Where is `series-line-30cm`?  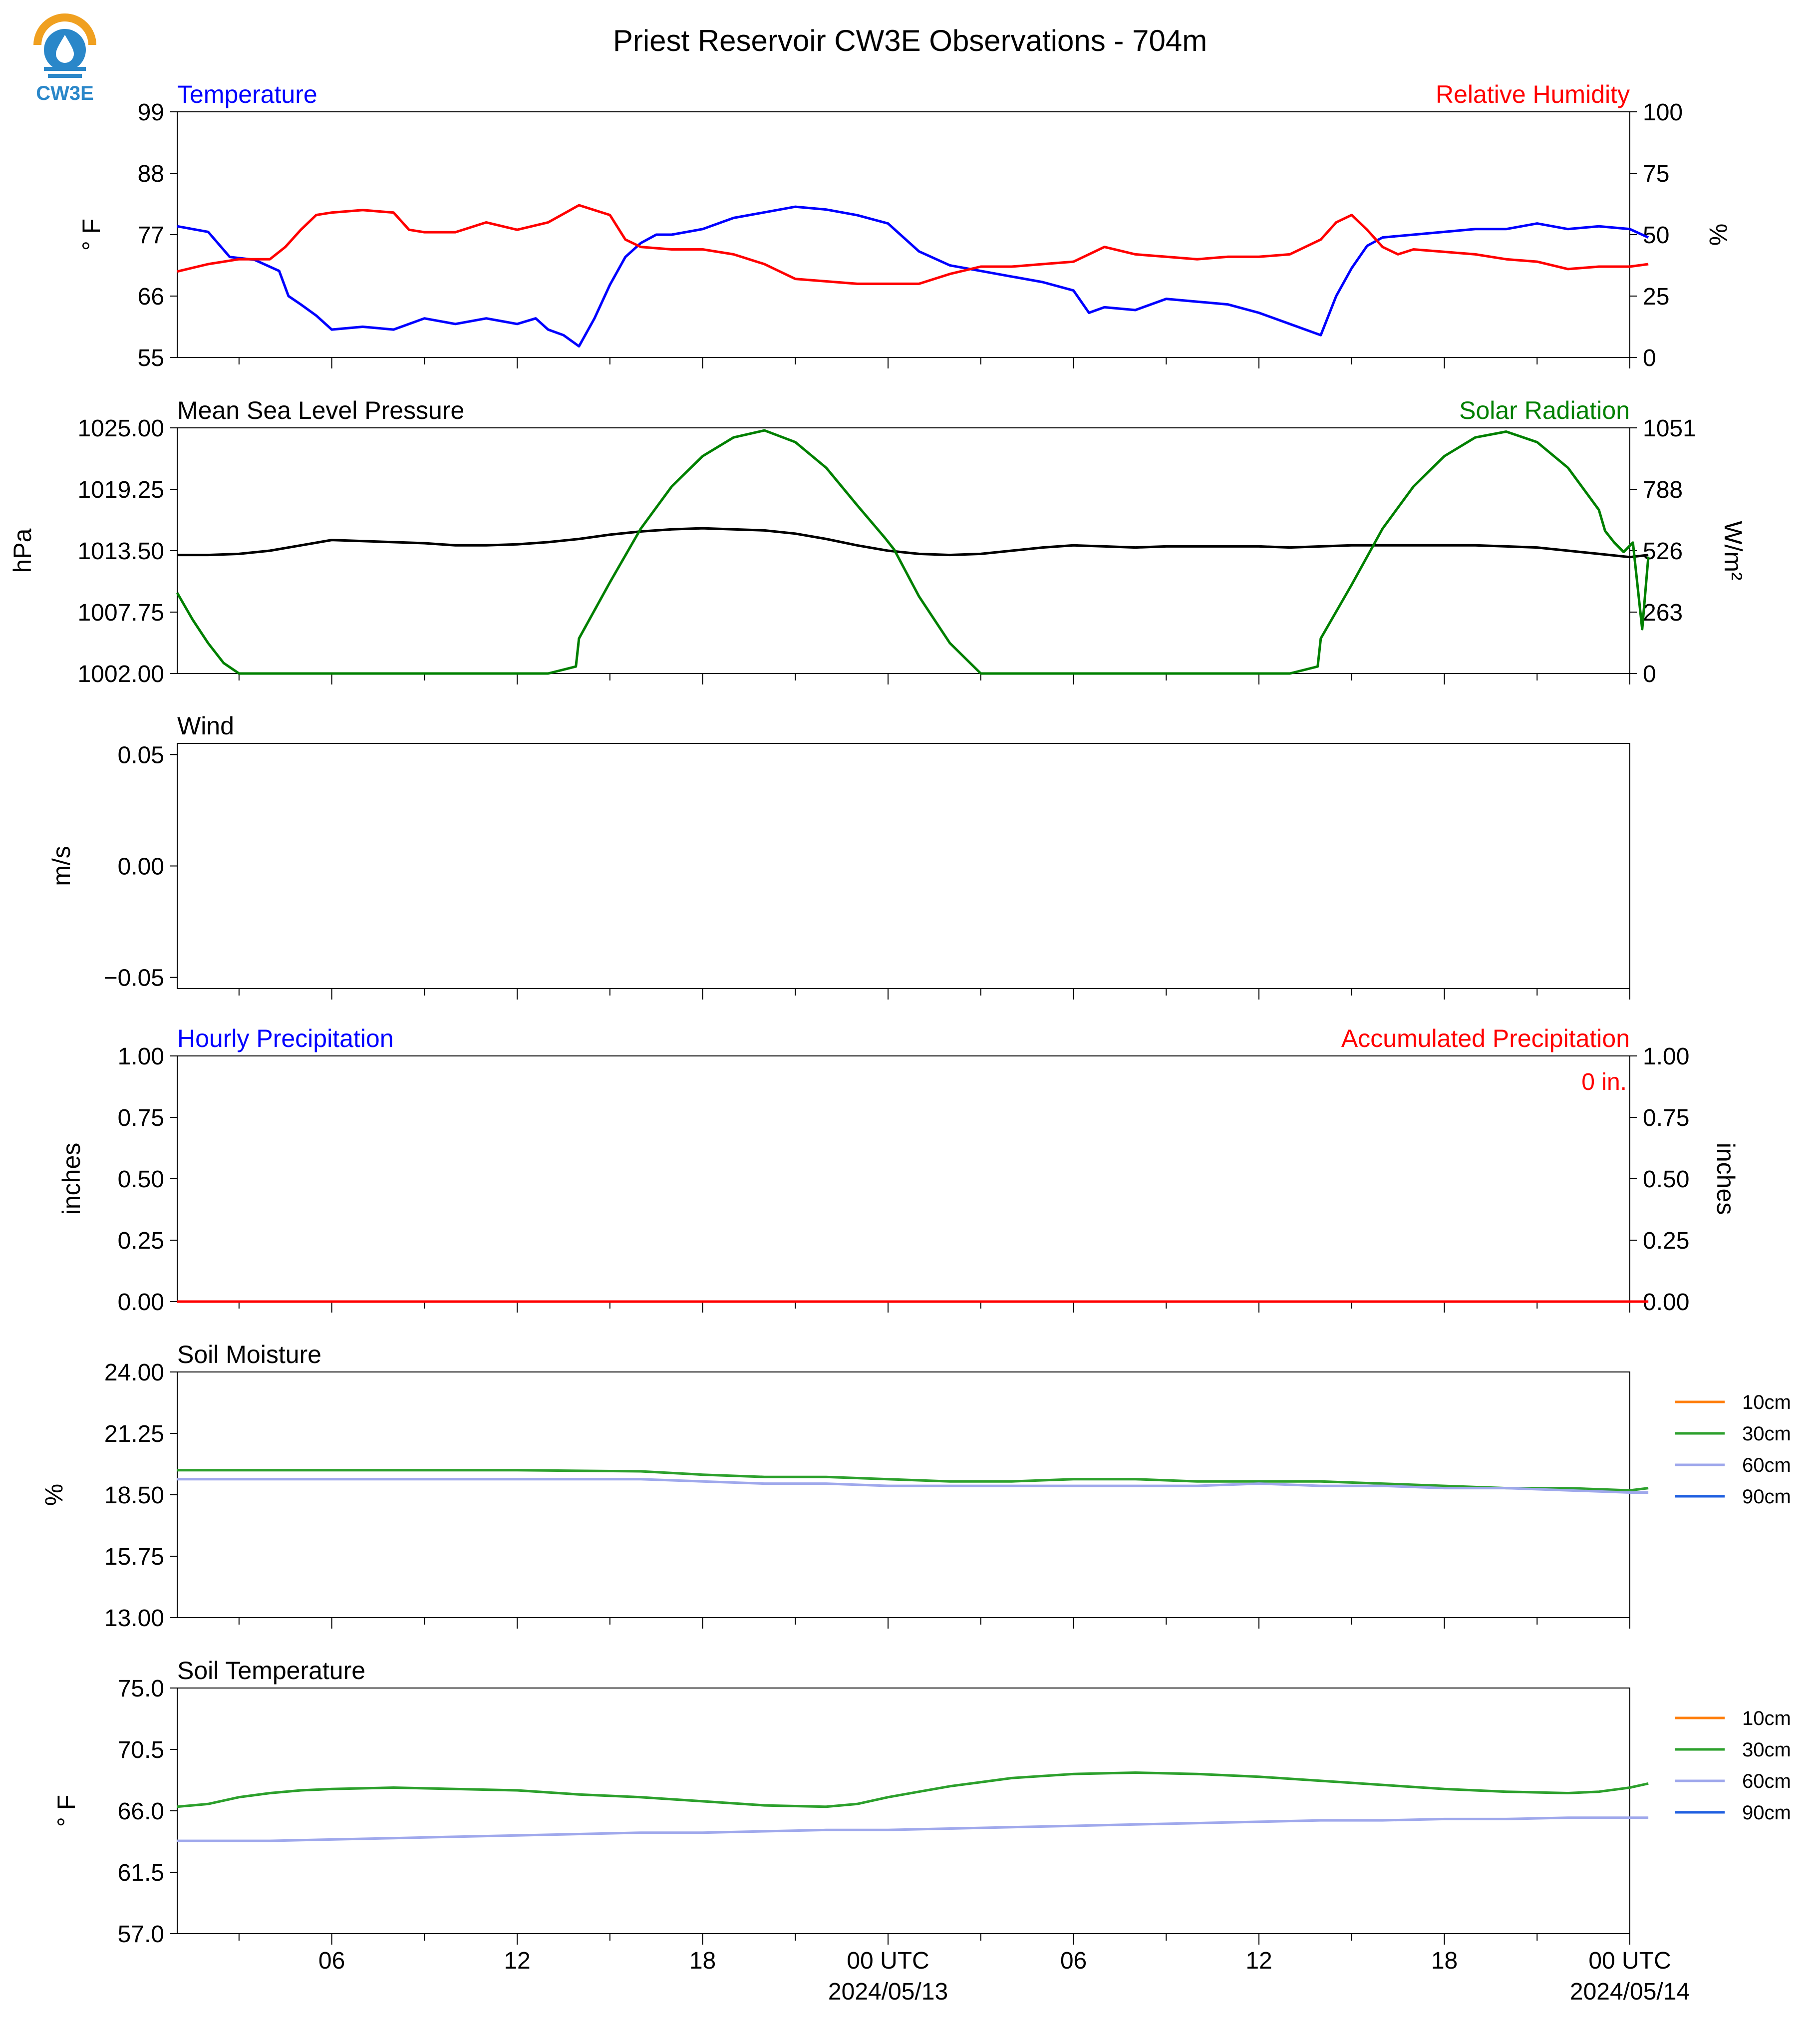
series-line-30cm is located at coordinates (913, 1790).